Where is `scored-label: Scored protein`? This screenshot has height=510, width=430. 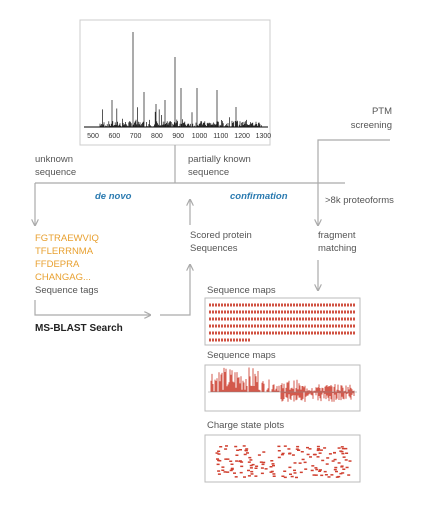 scored-label: Scored protein is located at coordinates (221, 235).